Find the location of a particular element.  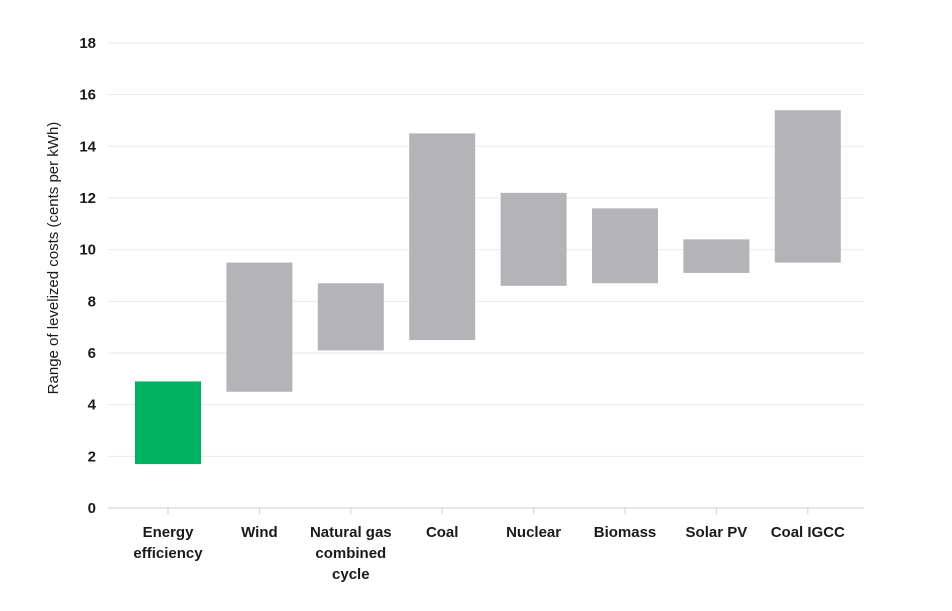

y-tick-label: 16 is located at coordinates (87, 95).